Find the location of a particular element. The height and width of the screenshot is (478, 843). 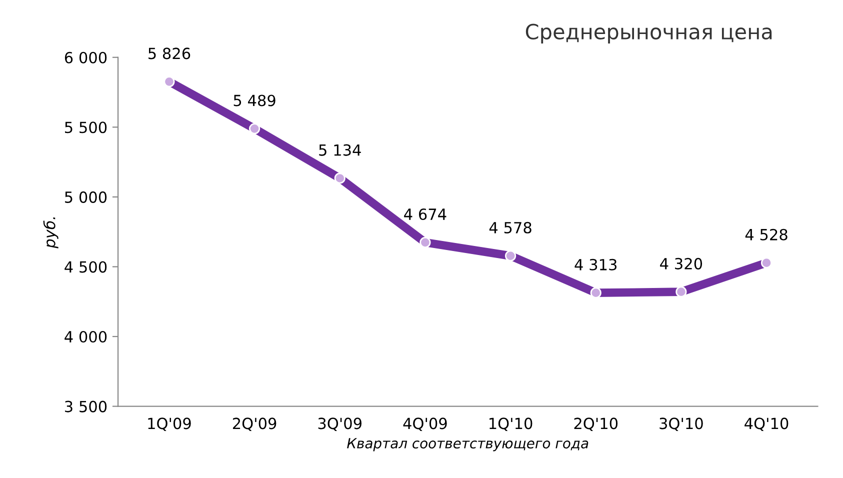

x-tick-label: 3Q'09 is located at coordinates (340, 424).